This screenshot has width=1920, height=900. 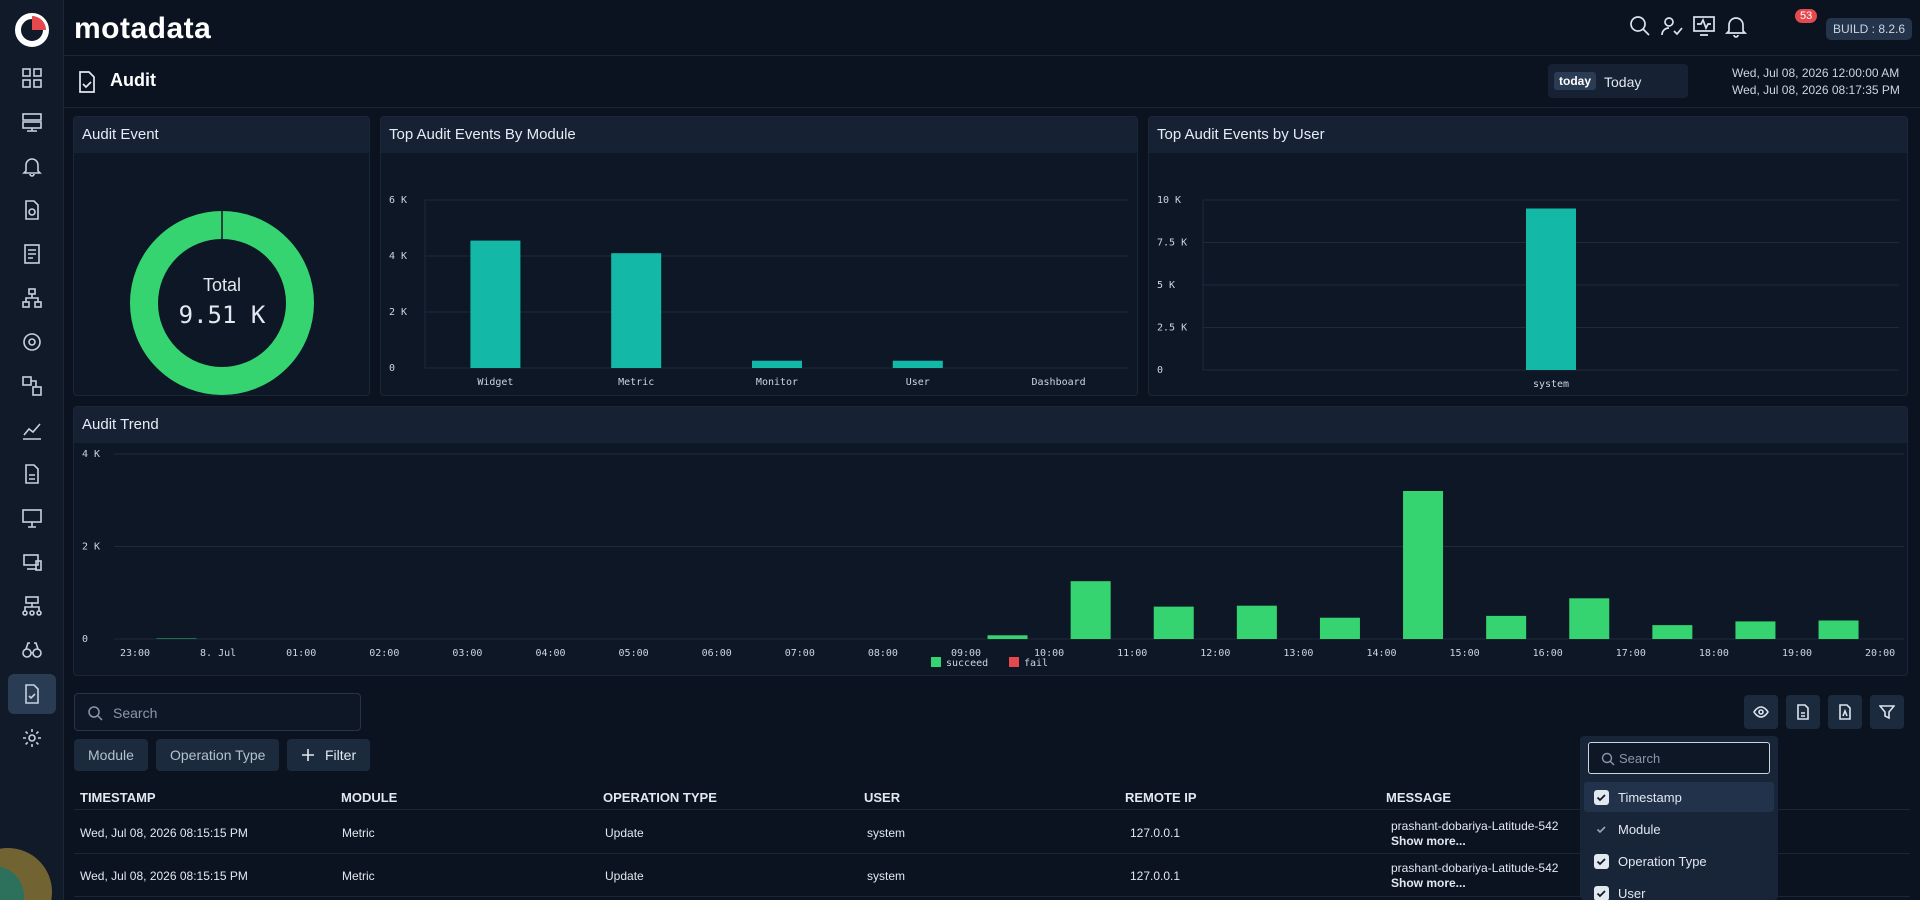 What do you see at coordinates (1161, 797) in the screenshot?
I see `column-header-remote-ip: REMOTE IP` at bounding box center [1161, 797].